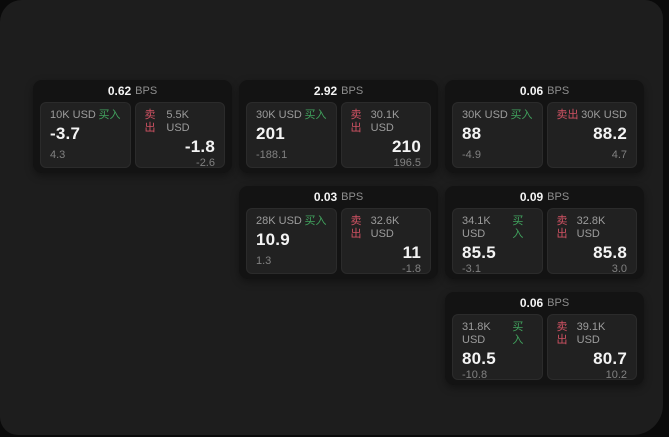 The height and width of the screenshot is (437, 669). What do you see at coordinates (610, 133) in the screenshot?
I see `sell-price: 88.2` at bounding box center [610, 133].